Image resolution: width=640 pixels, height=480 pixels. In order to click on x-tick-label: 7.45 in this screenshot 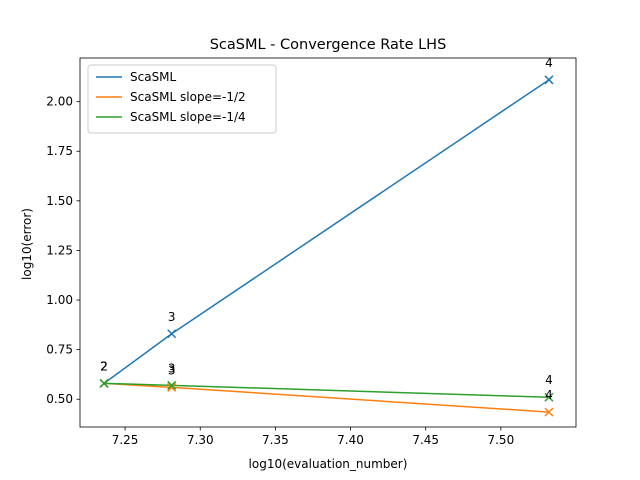, I will do `click(425, 440)`.